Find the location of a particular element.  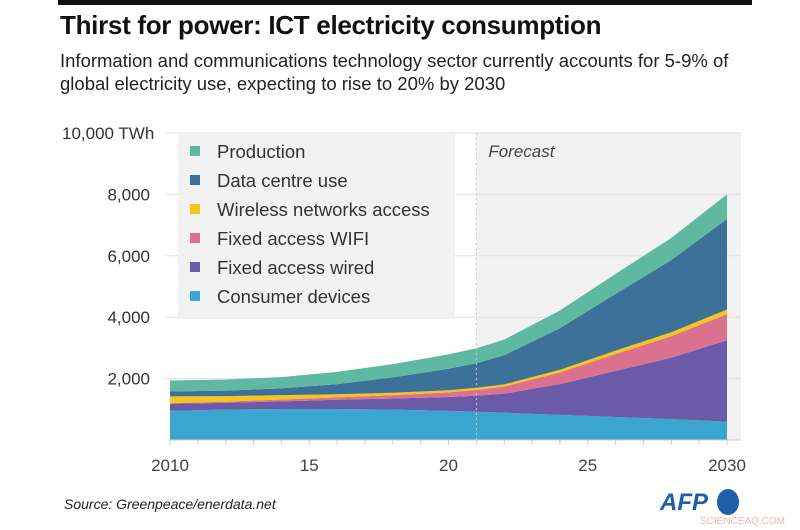

y-tick-label: 6,000 is located at coordinates (128, 256).